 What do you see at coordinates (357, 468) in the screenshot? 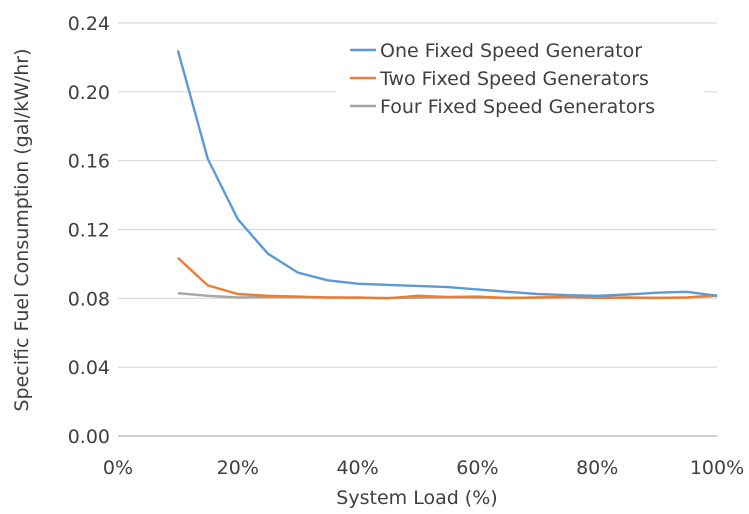
I see `x-tick-label: 40%` at bounding box center [357, 468].